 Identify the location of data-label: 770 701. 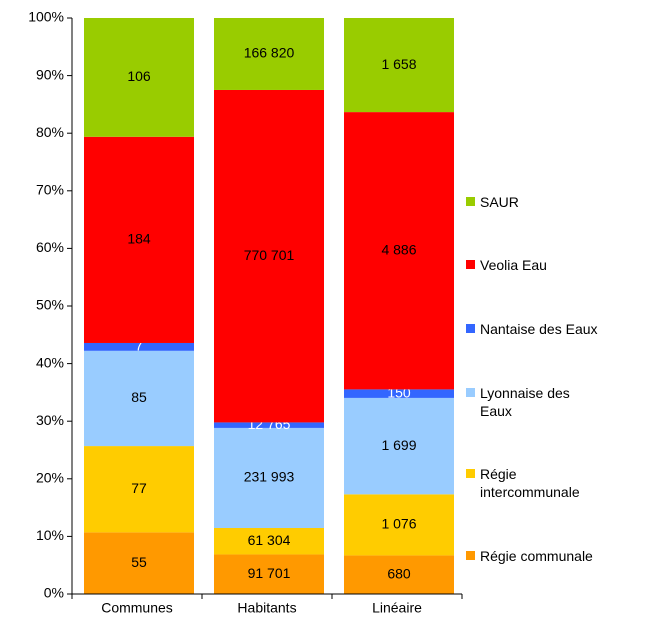
(269, 255).